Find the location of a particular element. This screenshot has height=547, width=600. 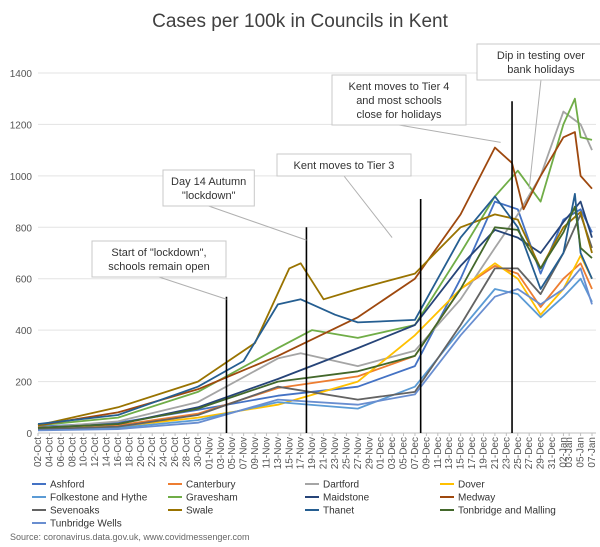

annotation-text: Start of "lockdown", is located at coordinates (158, 253).